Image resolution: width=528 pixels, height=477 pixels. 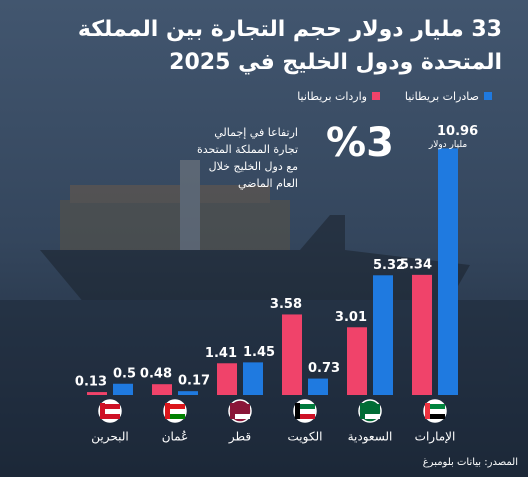 I want to click on data-label: 10.96, so click(x=457, y=131).